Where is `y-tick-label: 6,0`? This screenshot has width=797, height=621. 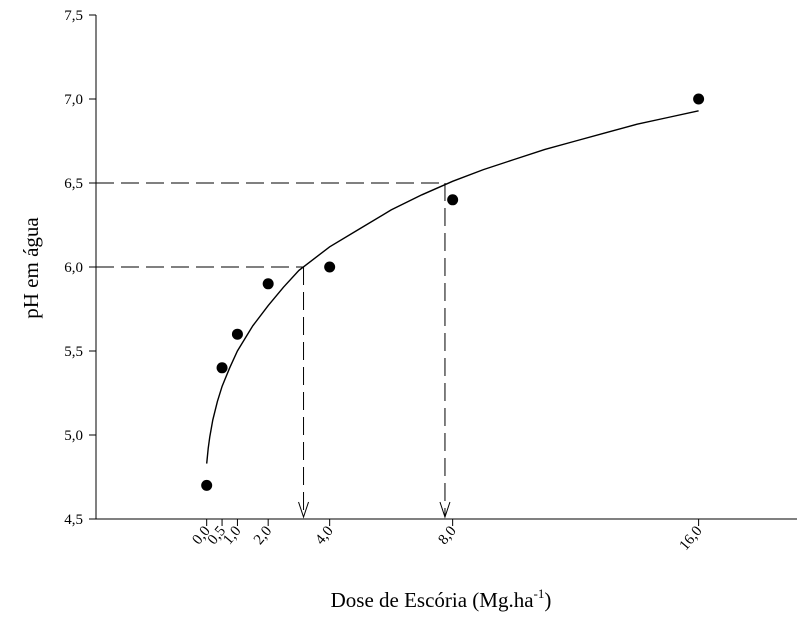
y-tick-label: 6,0 is located at coordinates (73, 268).